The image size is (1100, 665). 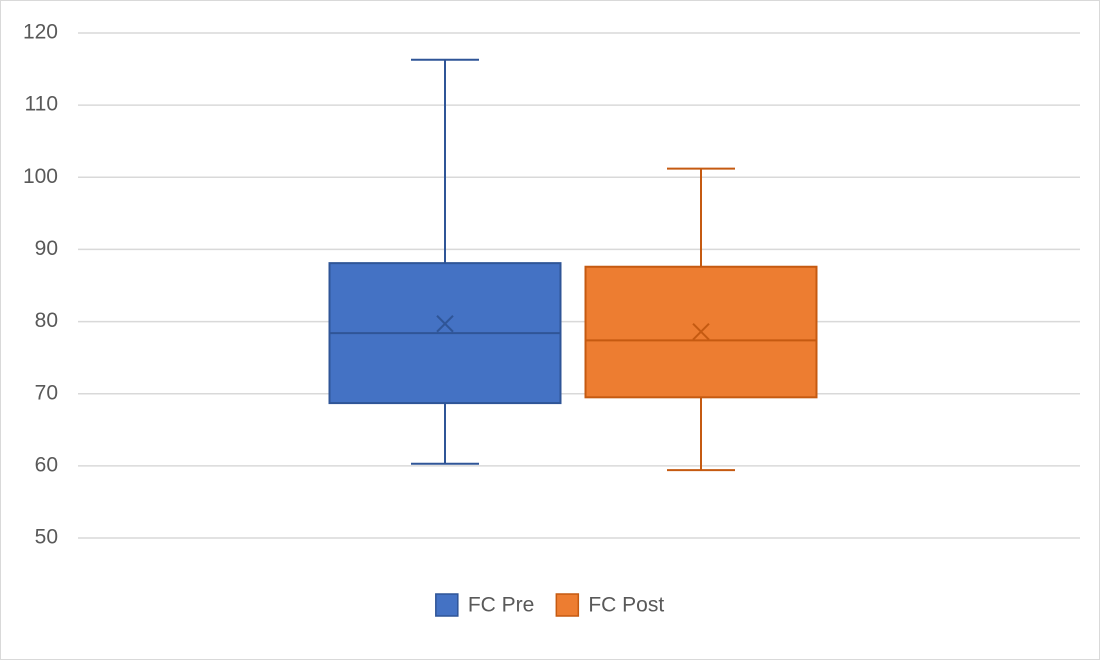 What do you see at coordinates (40, 176) in the screenshot?
I see `y-tick-label: 100` at bounding box center [40, 176].